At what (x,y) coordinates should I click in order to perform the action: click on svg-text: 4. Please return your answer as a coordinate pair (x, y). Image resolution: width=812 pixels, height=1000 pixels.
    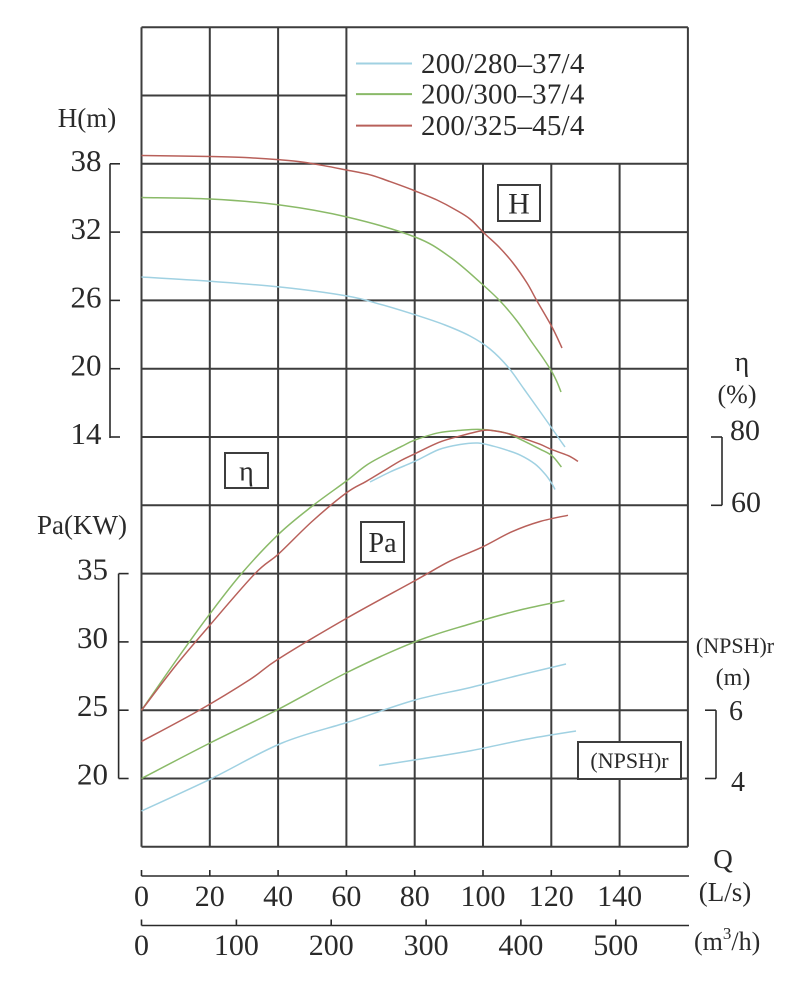
    Looking at the image, I should click on (738, 782).